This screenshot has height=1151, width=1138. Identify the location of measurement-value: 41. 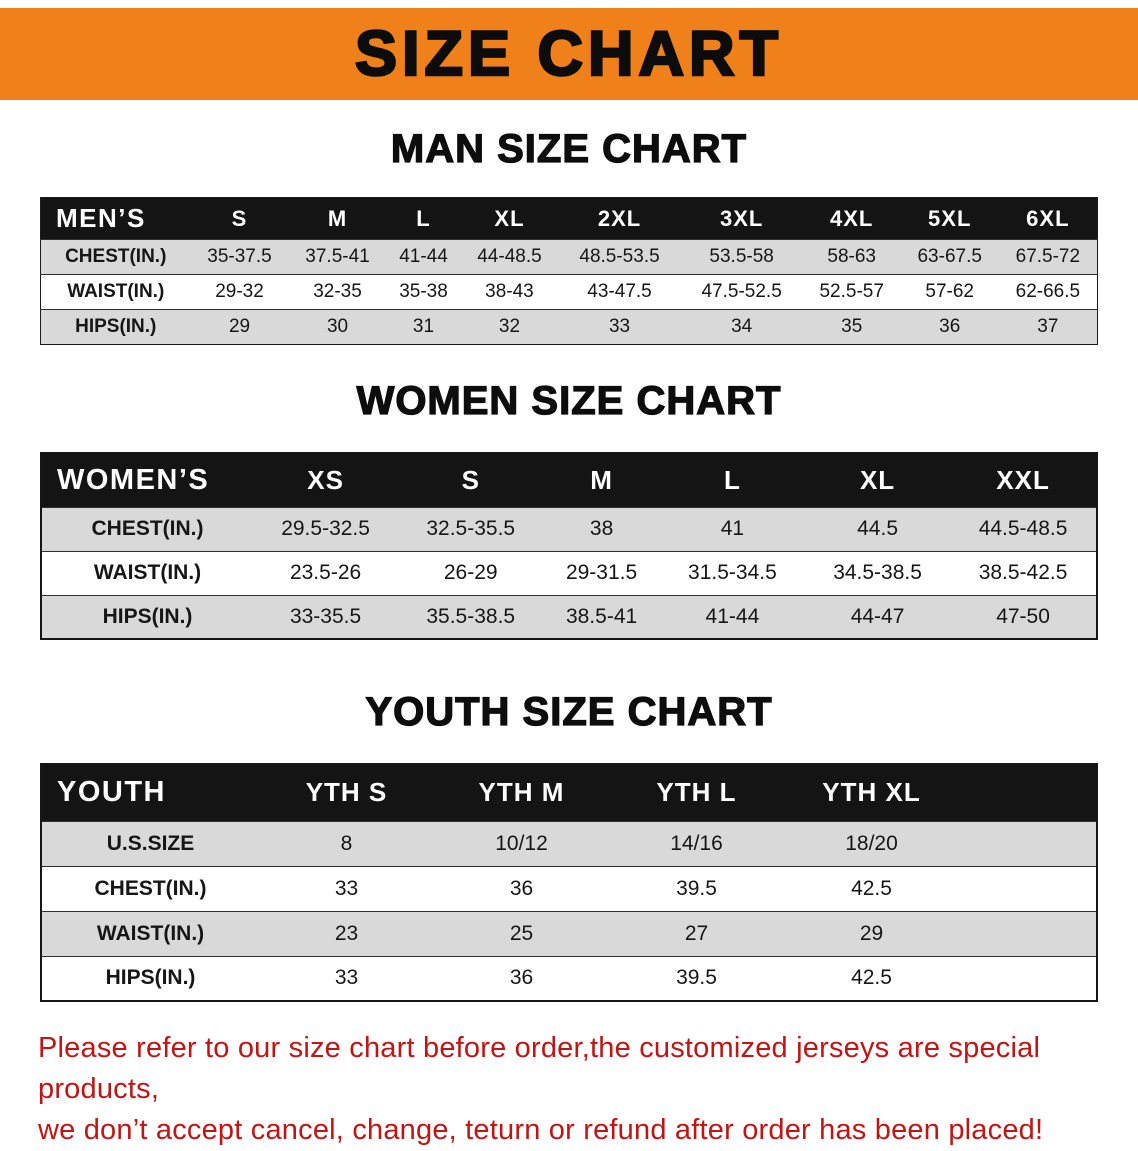
(732, 528).